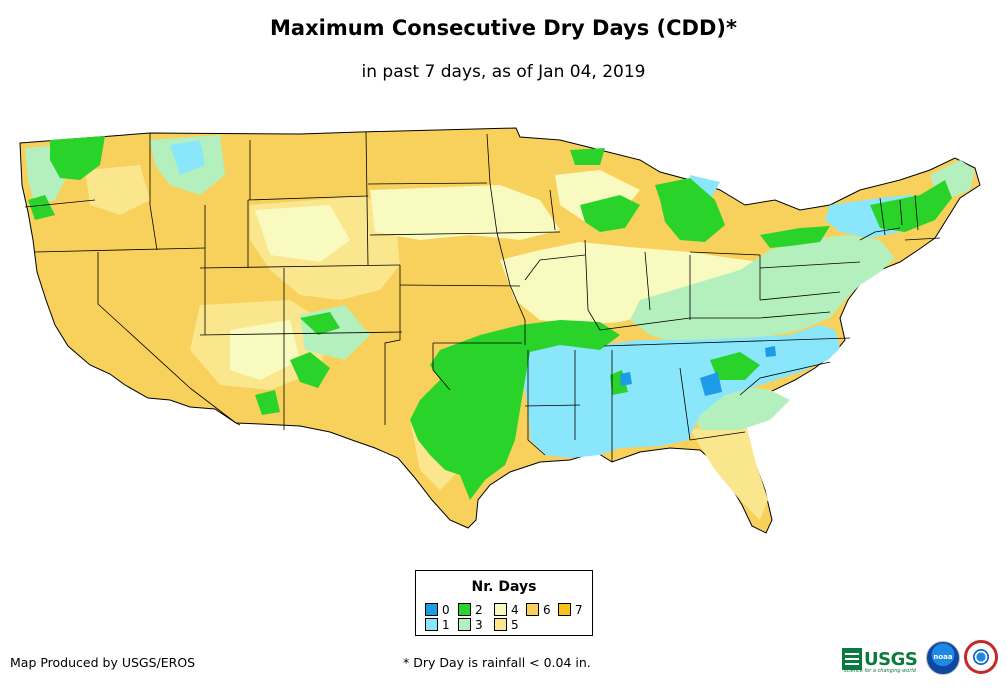 The width and height of the screenshot is (1007, 691). I want to click on dry-day-footnote: * Dry Day is rainfall < 0.04 in., so click(497, 662).